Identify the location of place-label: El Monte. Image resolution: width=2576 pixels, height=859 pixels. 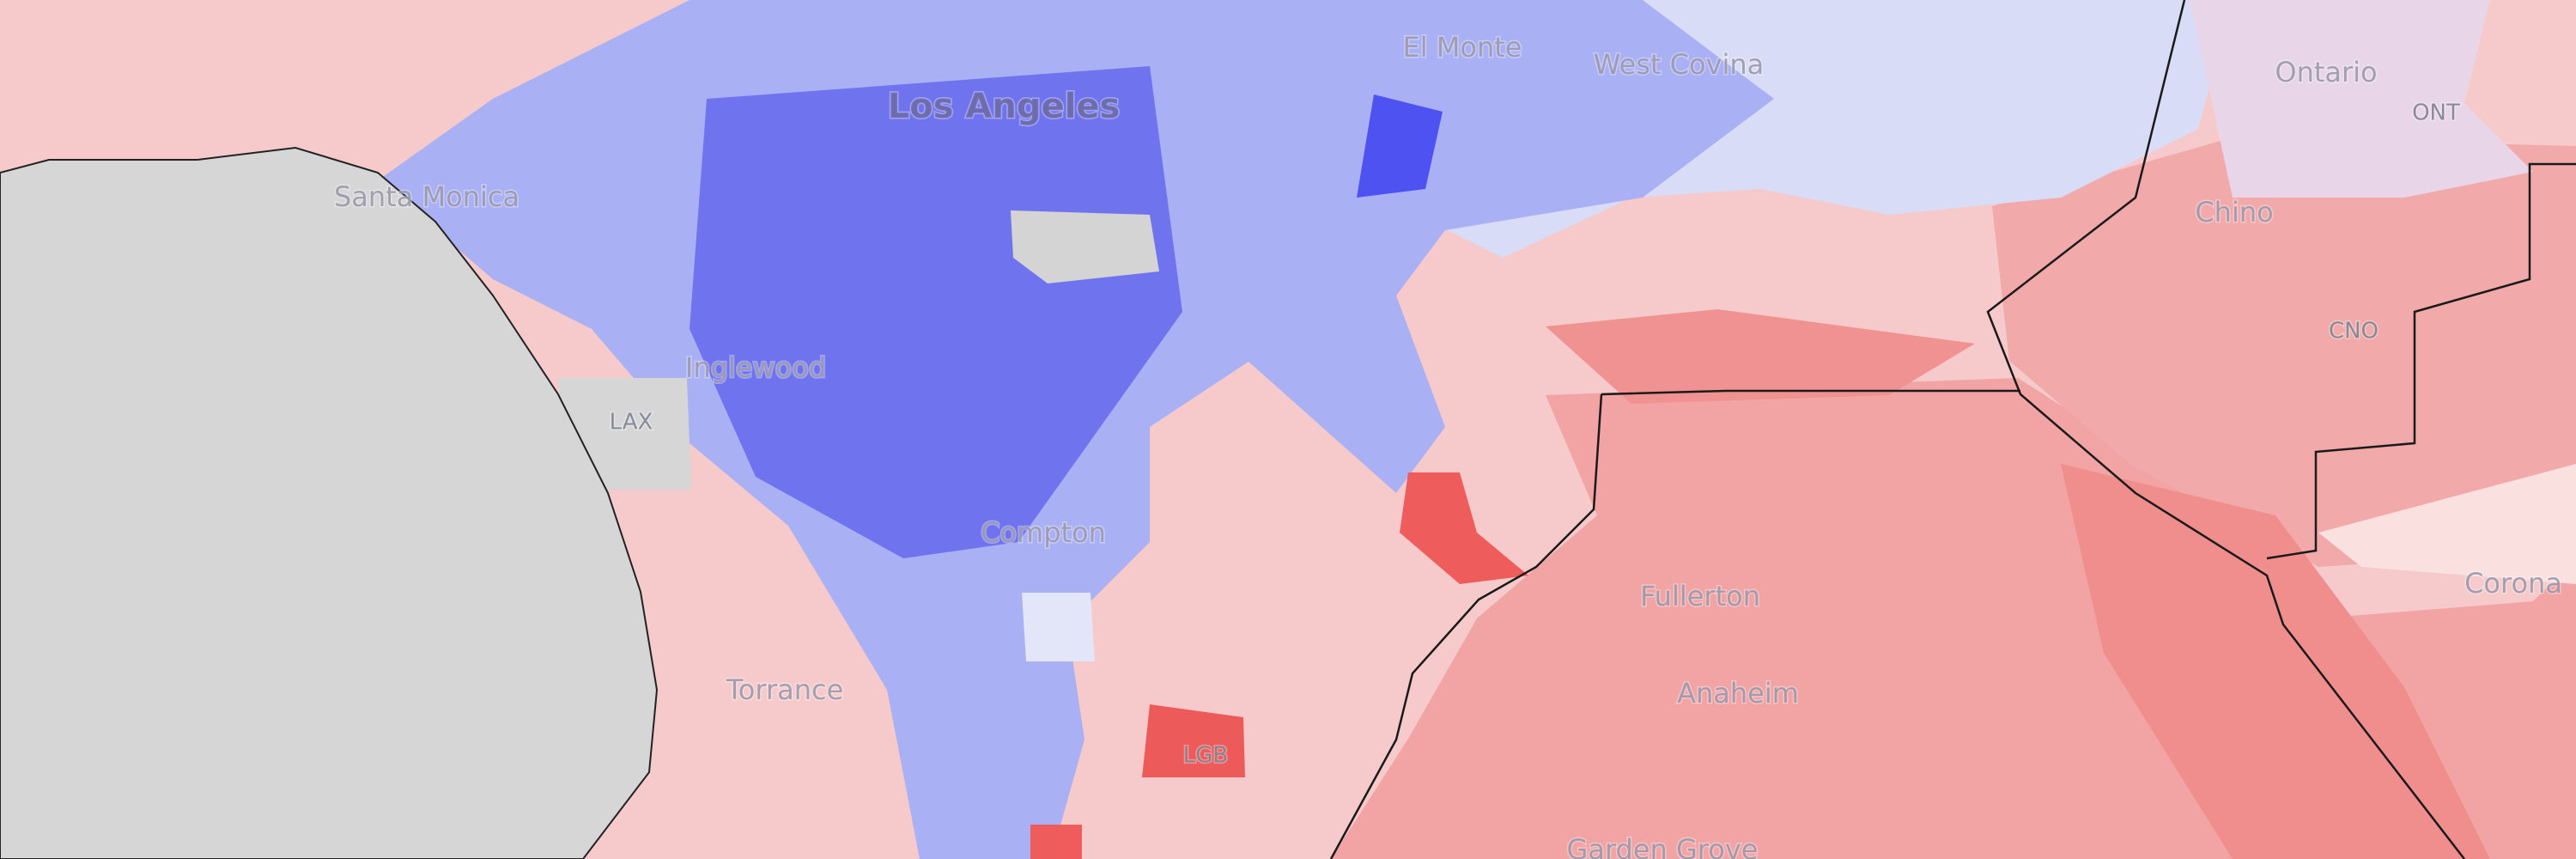
(1462, 48).